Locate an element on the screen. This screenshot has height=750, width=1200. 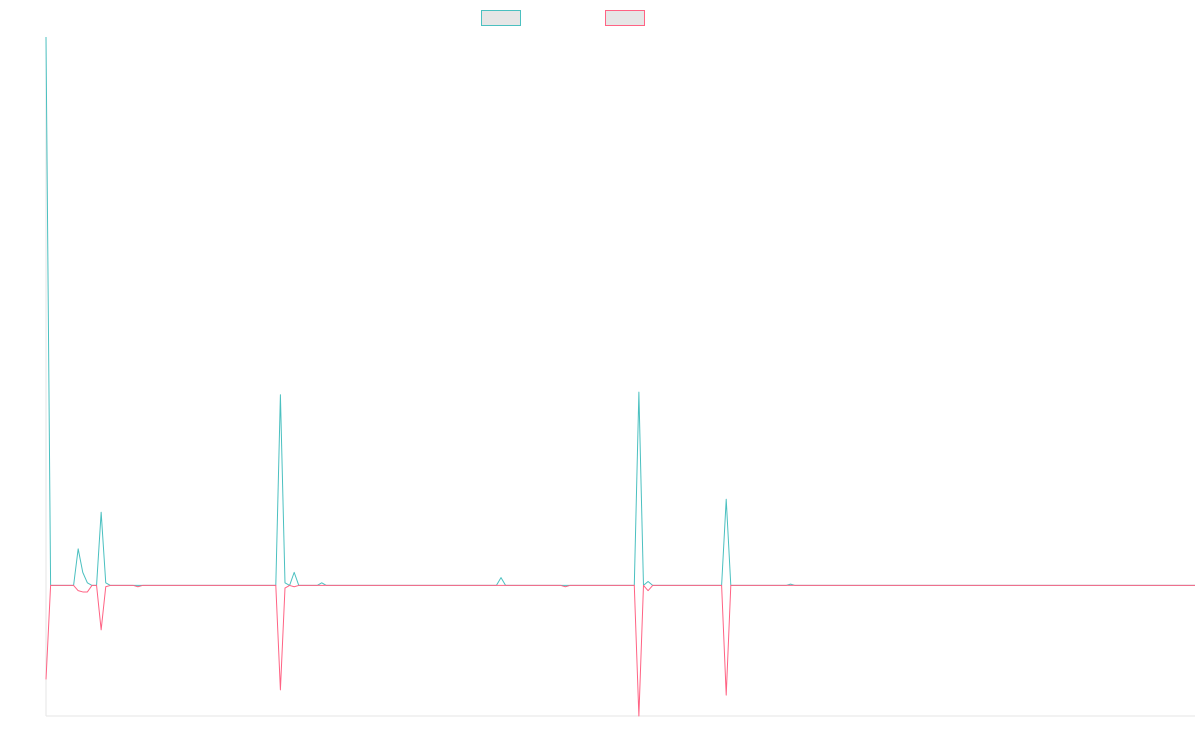
legend is located at coordinates (563, 18).